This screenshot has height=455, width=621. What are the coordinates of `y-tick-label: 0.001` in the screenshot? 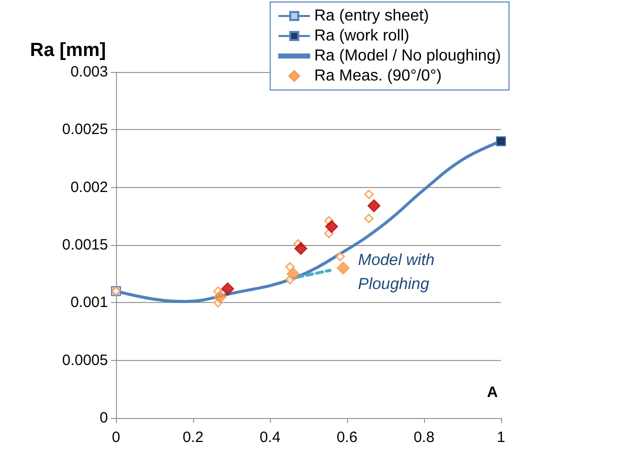 It's located at (89, 303).